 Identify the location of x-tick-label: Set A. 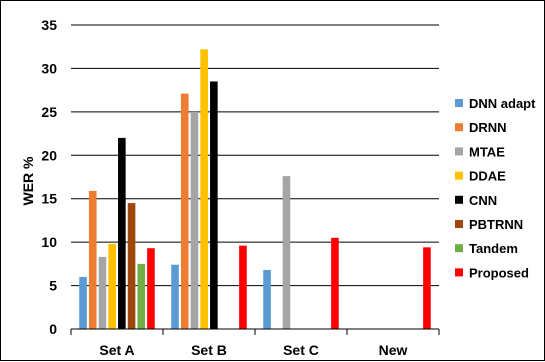
(116, 350).